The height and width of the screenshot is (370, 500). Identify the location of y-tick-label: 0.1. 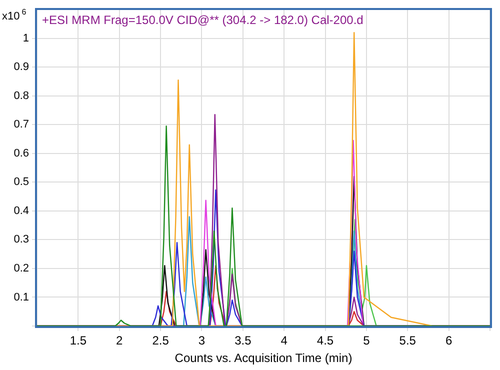
(21, 297).